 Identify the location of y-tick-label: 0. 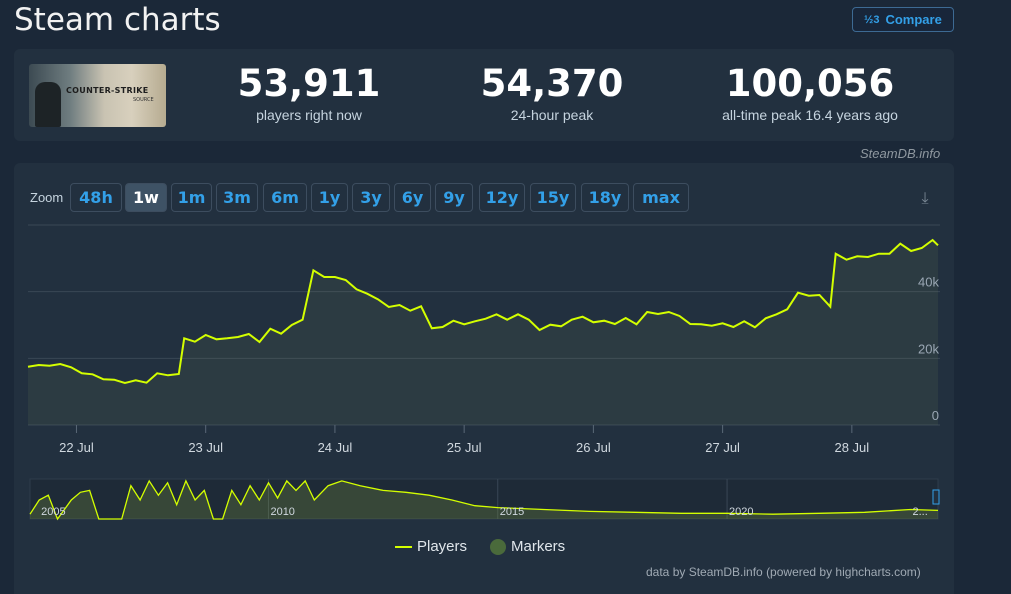
(935, 415).